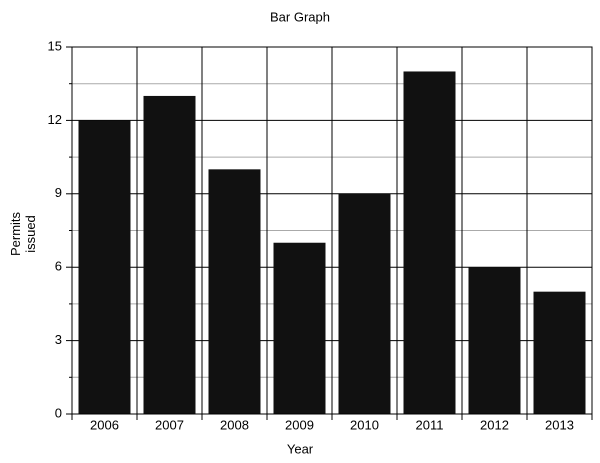 The height and width of the screenshot is (463, 600). I want to click on x-tick-label: 2008, so click(234, 424).